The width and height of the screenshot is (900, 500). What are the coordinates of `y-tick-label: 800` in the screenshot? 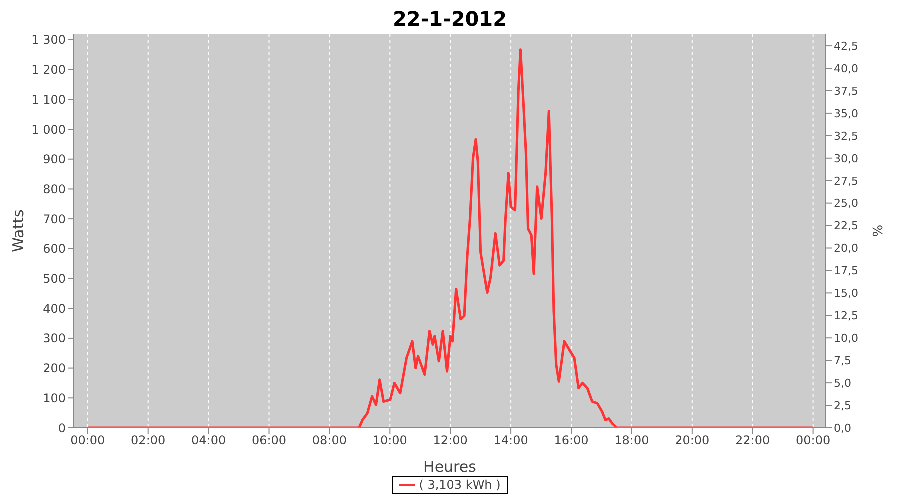 It's located at (54, 189).